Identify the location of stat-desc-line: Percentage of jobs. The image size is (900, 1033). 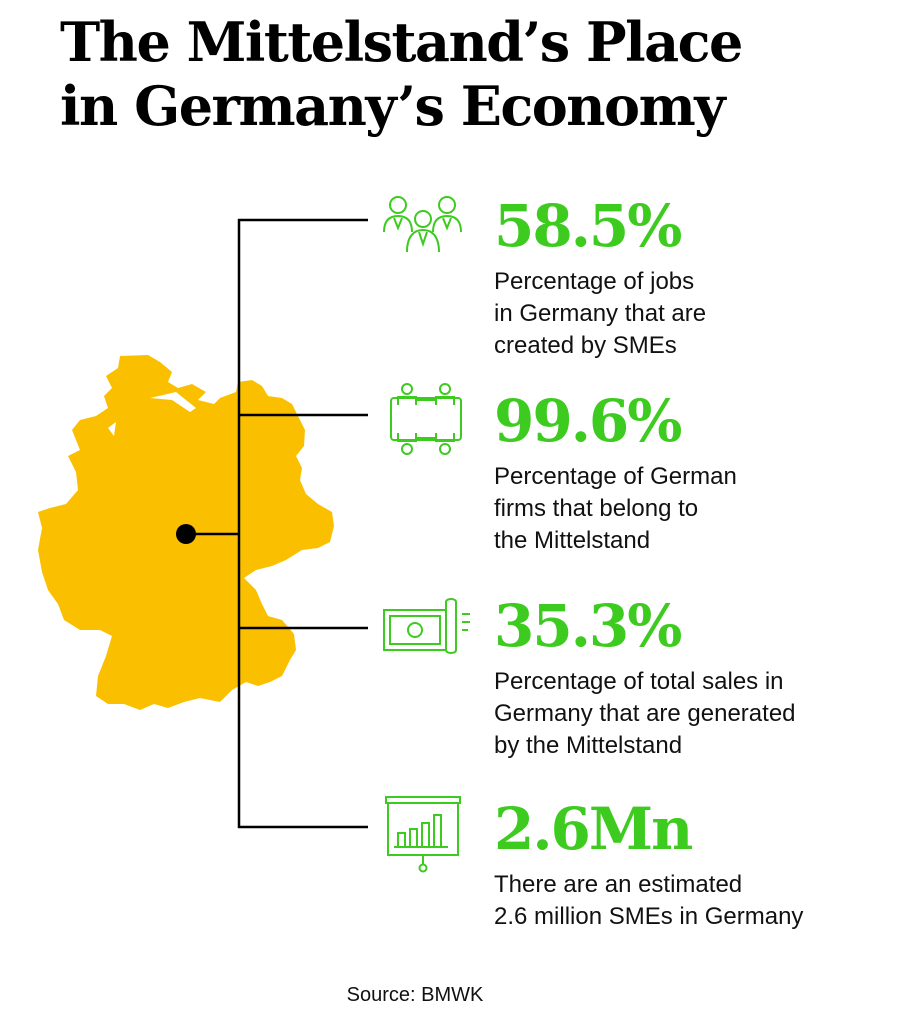
(594, 281).